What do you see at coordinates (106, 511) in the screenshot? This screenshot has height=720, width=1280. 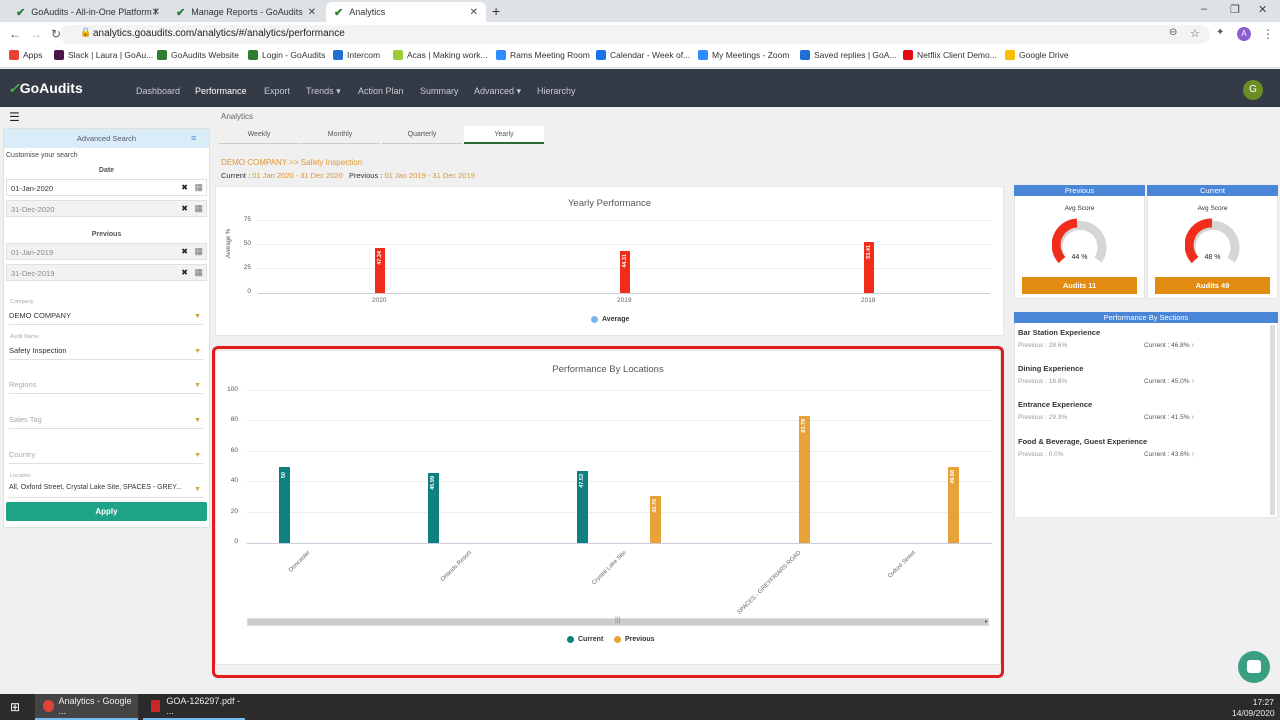 I see `apply-button: Apply` at bounding box center [106, 511].